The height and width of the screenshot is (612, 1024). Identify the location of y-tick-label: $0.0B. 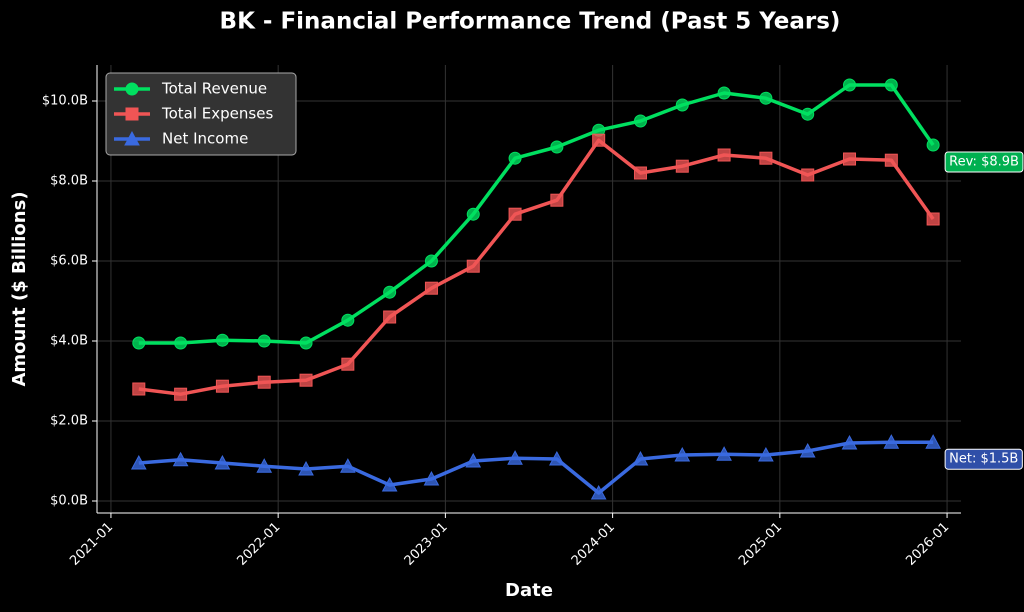
(69, 501).